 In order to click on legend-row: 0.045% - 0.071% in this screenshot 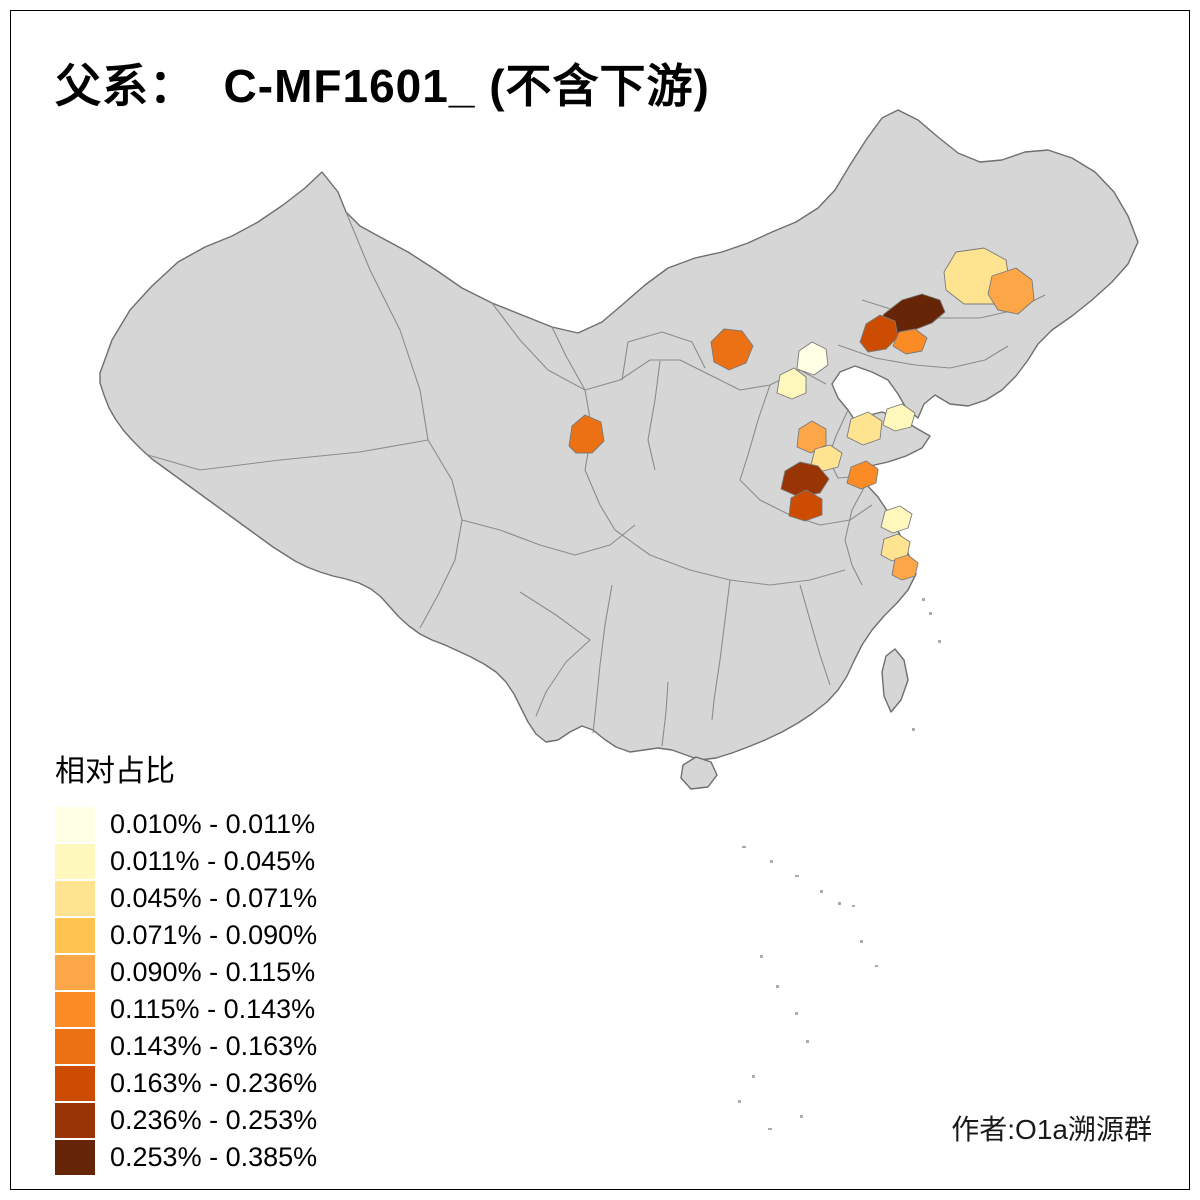, I will do `click(186, 898)`.